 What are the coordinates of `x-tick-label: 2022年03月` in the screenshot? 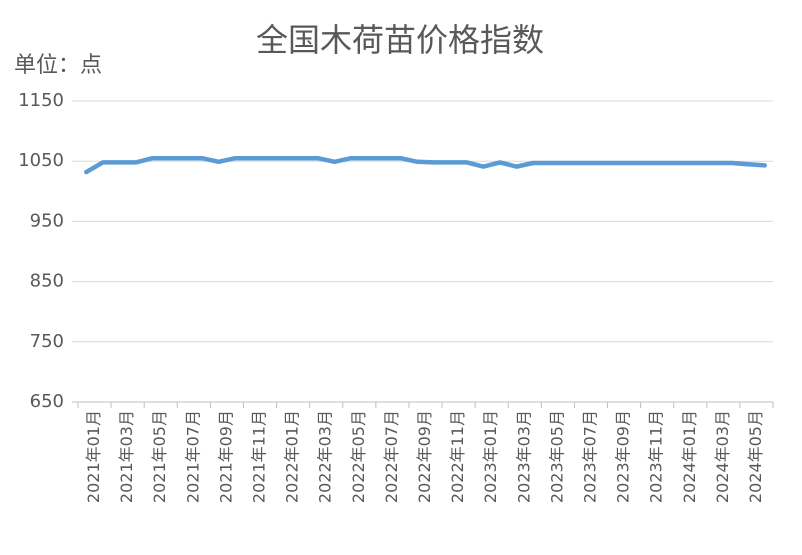 It's located at (325, 456).